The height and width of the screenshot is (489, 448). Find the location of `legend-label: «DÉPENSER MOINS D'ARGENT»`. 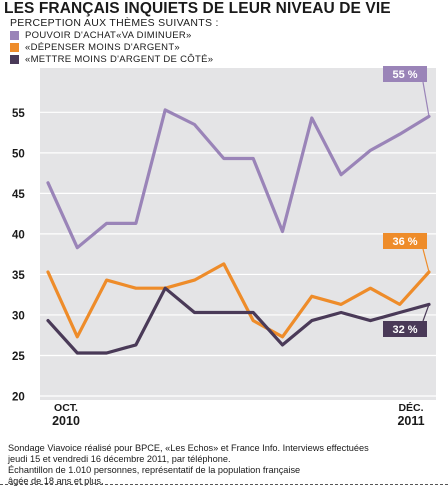

legend-label: «DÉPENSER MOINS D'ARGENT» is located at coordinates (103, 47).